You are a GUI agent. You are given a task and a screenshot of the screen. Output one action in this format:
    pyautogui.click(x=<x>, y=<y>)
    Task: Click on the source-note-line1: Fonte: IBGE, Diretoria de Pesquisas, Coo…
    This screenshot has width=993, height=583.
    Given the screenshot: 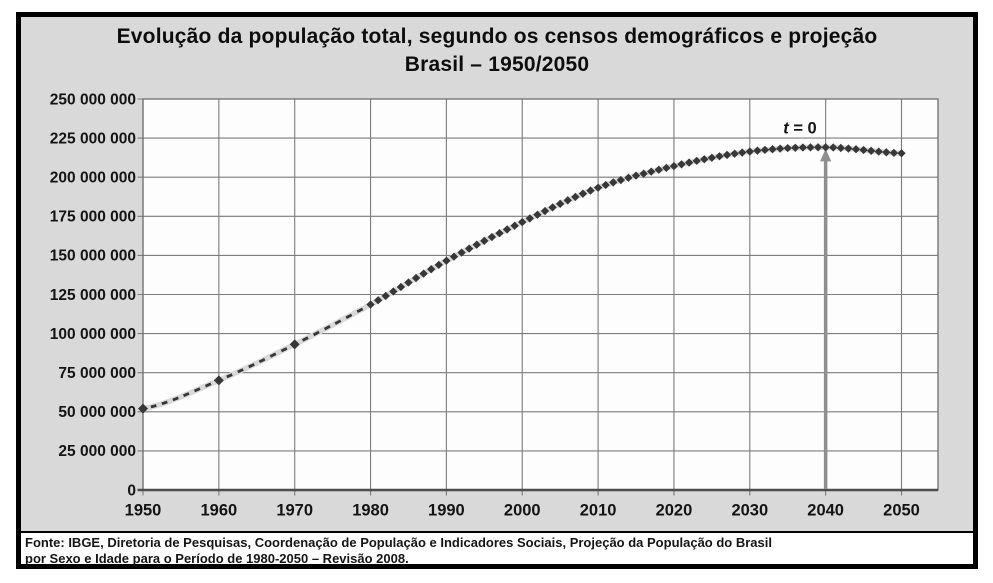 What is the action you would take?
    pyautogui.click(x=398, y=542)
    